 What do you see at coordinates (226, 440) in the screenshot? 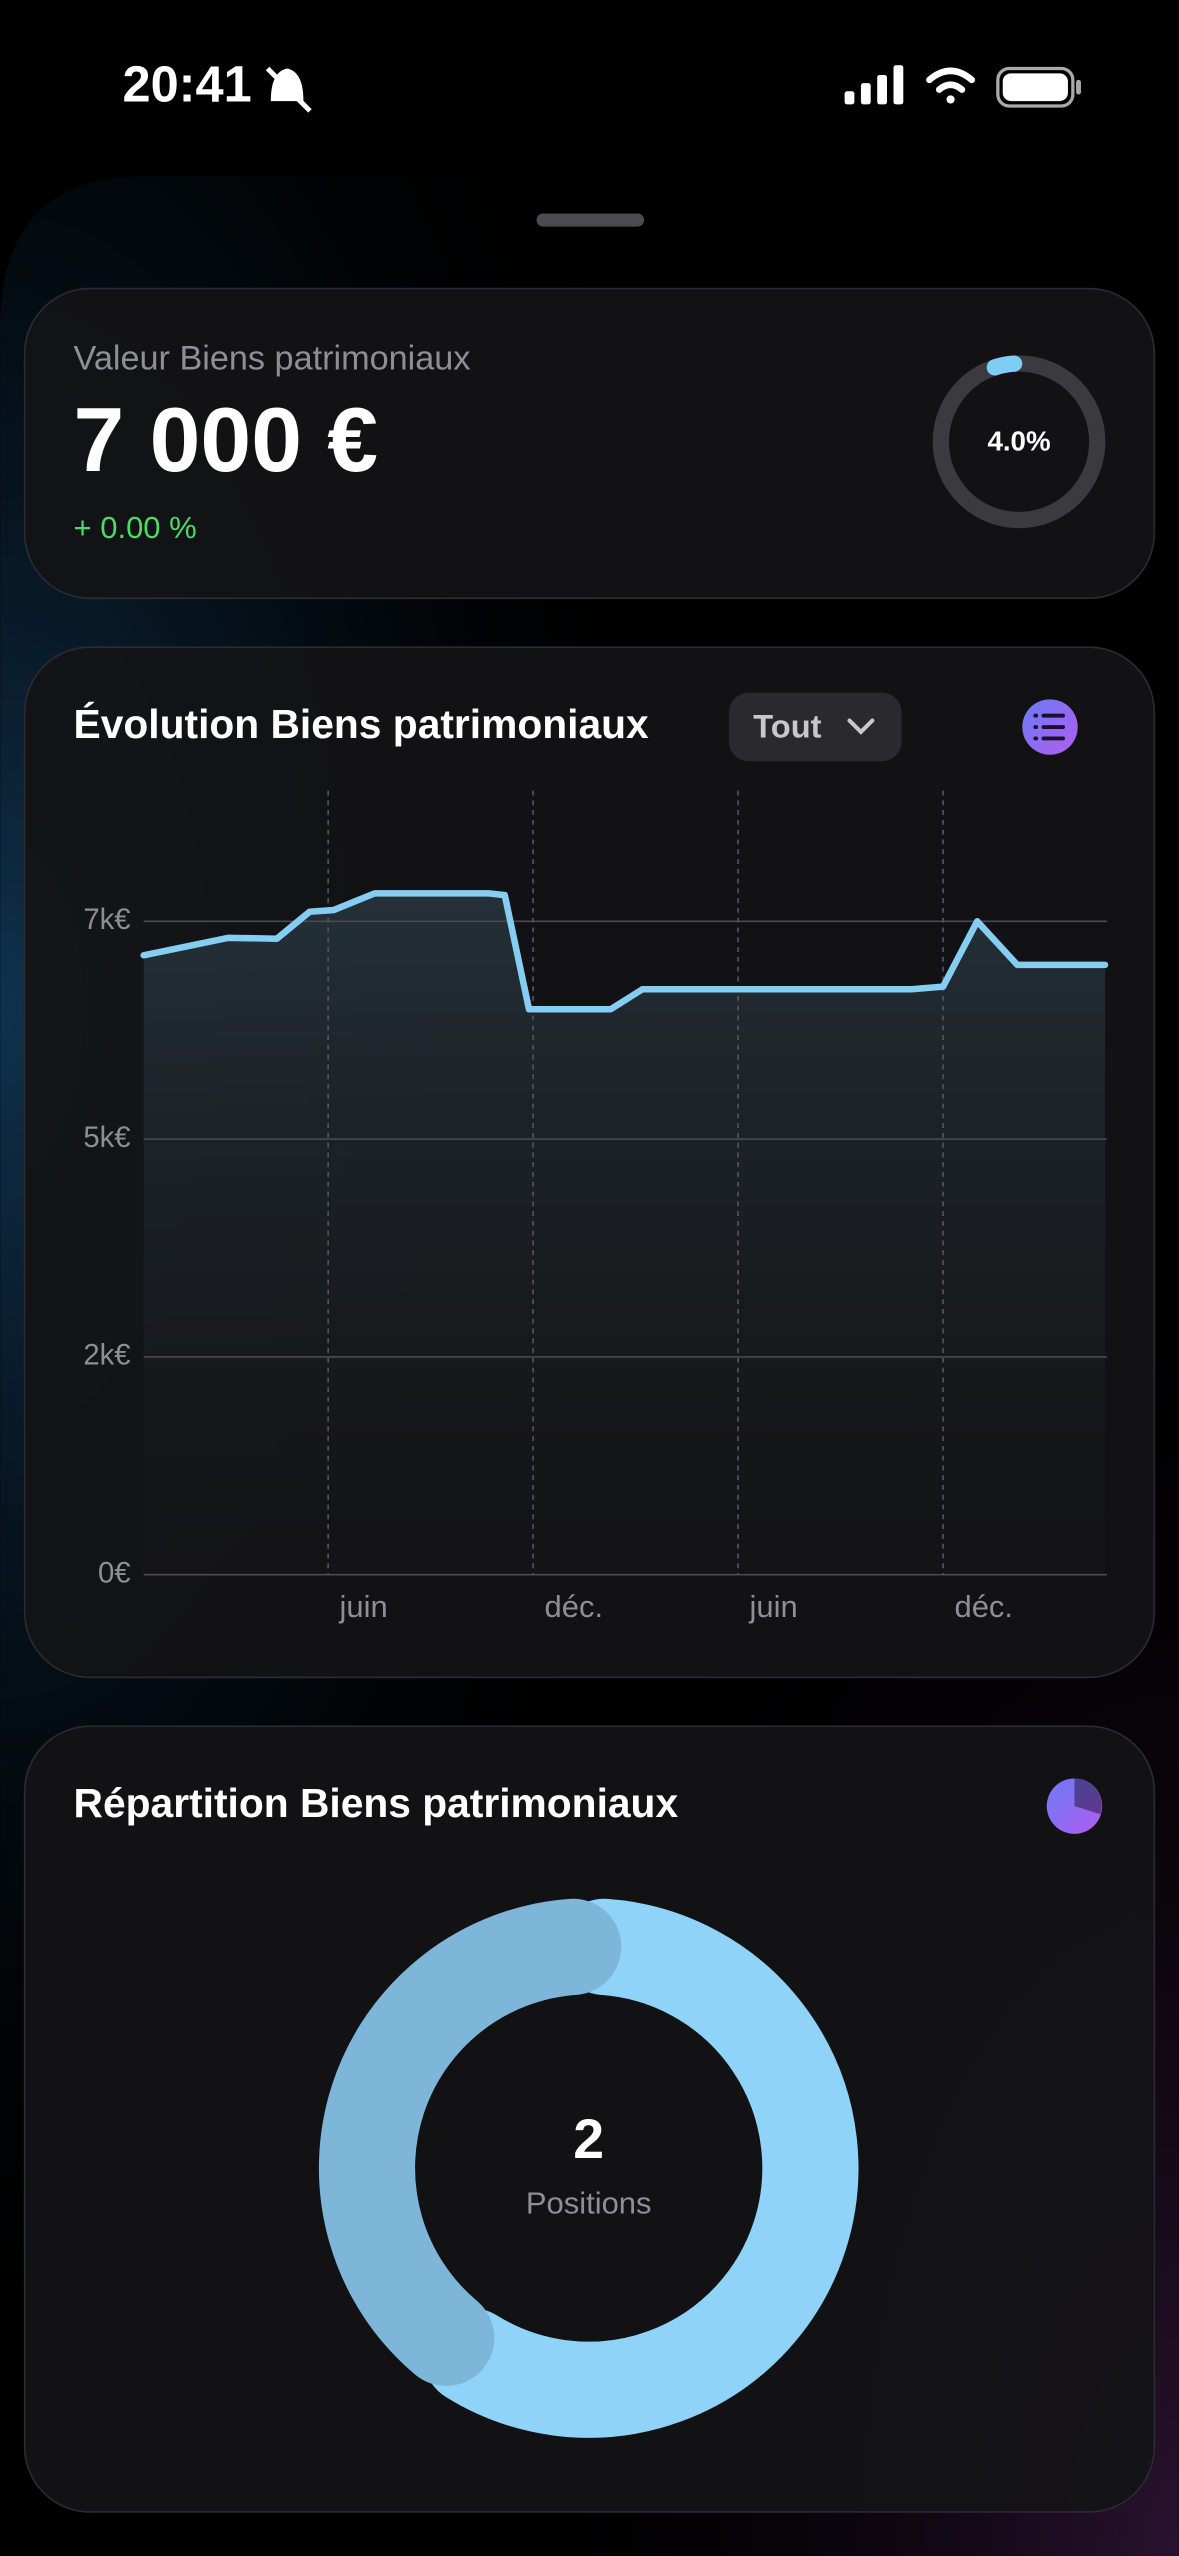
I see `summary-value: 7 000 €` at bounding box center [226, 440].